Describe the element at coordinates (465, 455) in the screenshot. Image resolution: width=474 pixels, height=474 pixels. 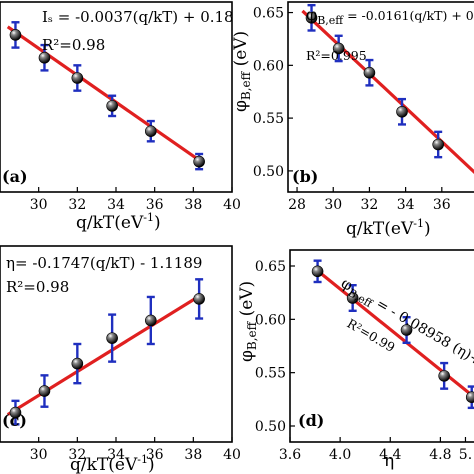
I see `panel-d-xtick-label: 5.` at that location.